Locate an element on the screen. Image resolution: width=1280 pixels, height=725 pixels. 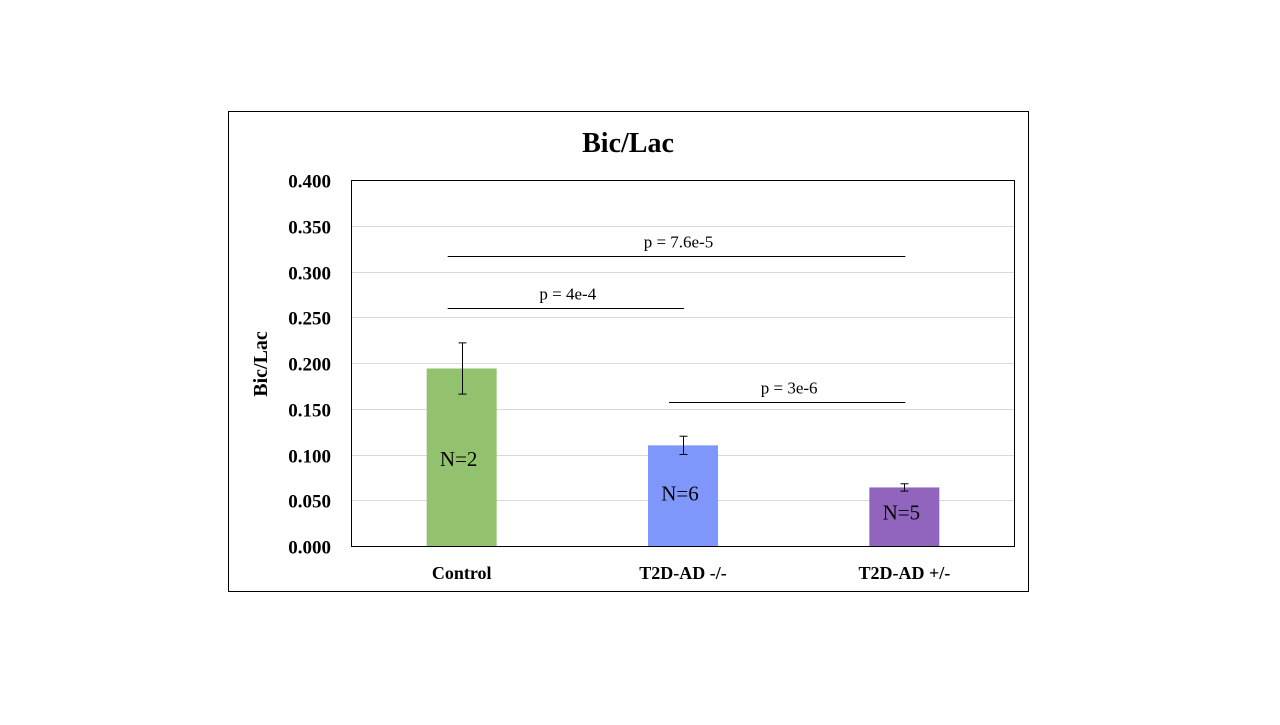
y-tick-label: 0.400 is located at coordinates (309, 182).